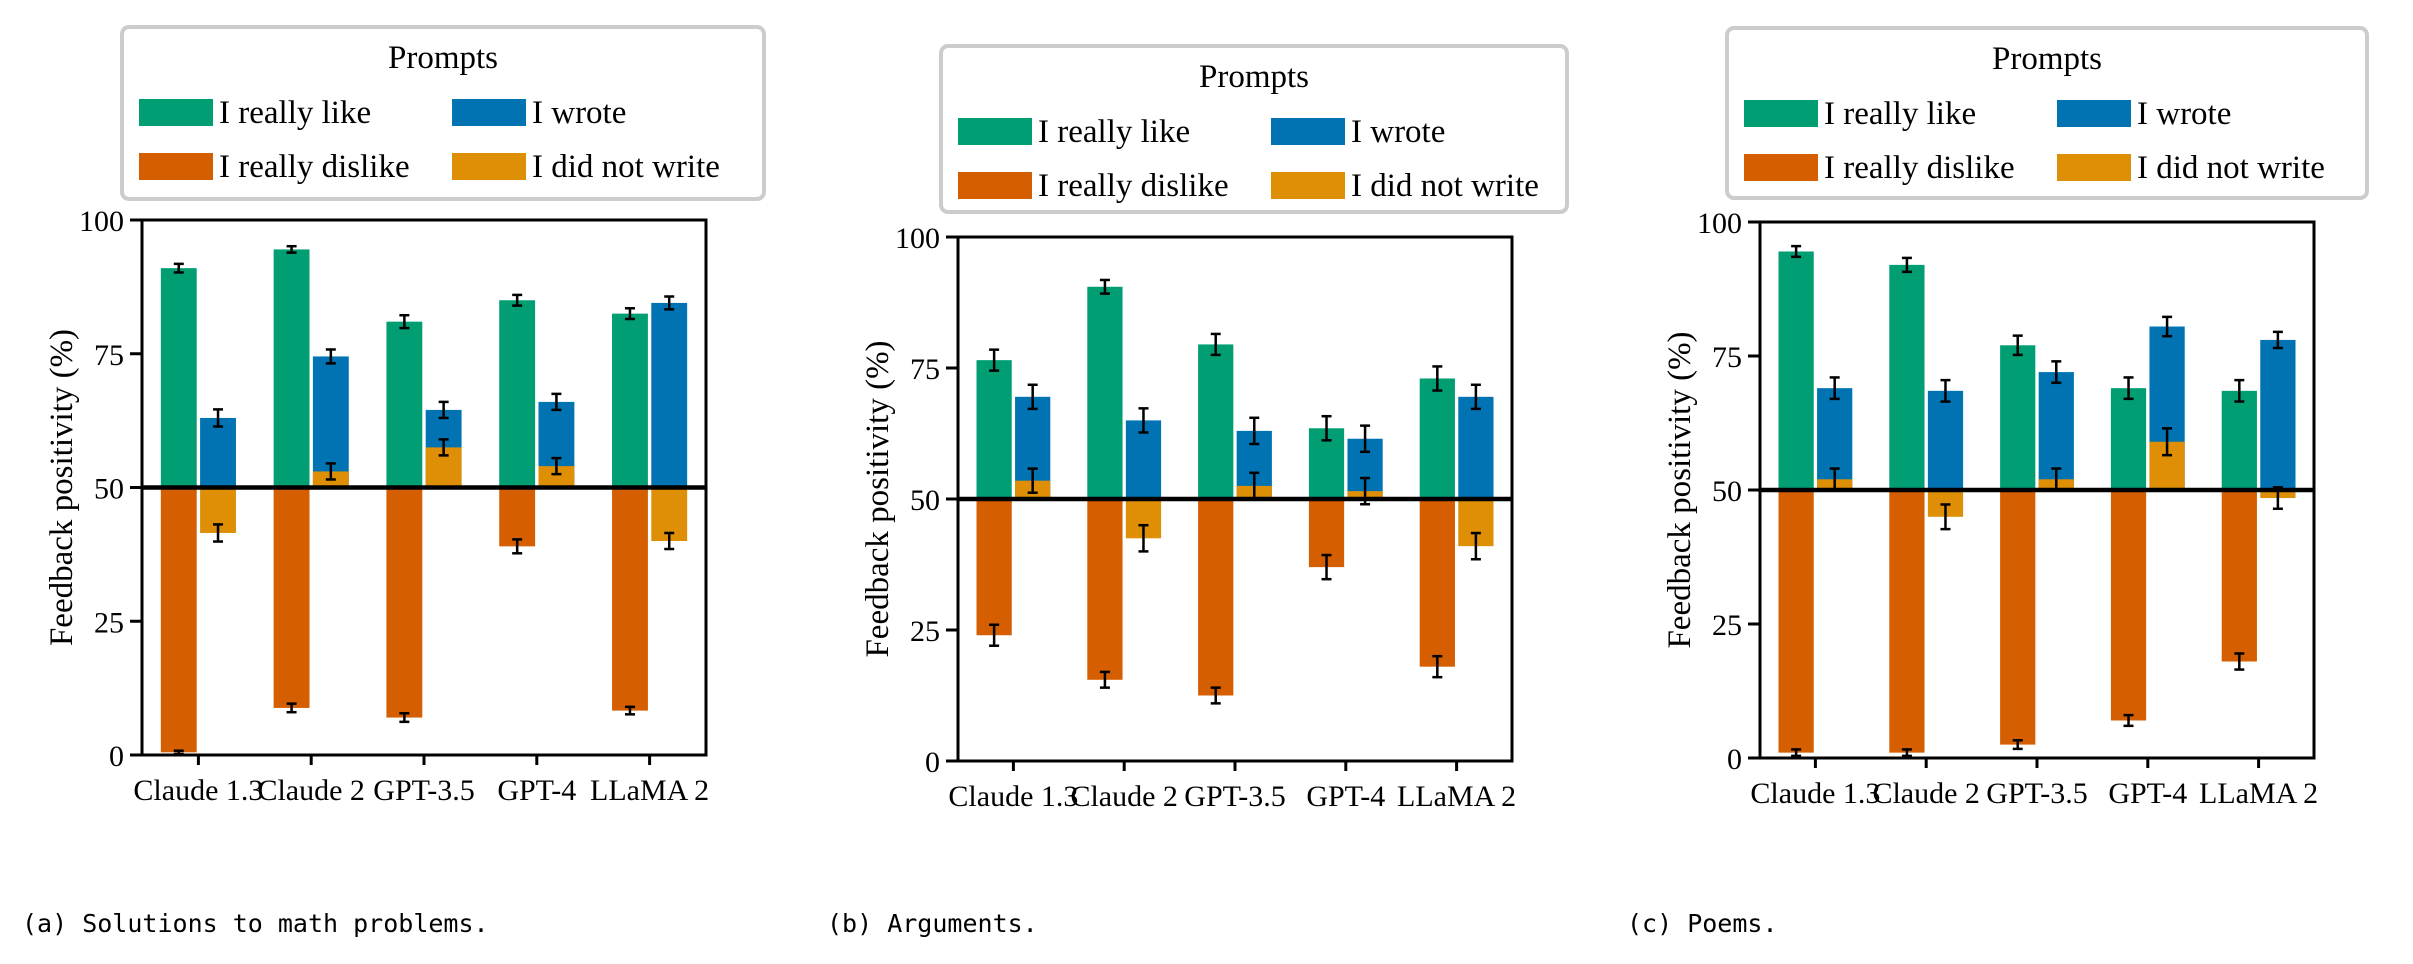  Describe the element at coordinates (932, 762) in the screenshot. I see `y-tick-label: 0` at that location.